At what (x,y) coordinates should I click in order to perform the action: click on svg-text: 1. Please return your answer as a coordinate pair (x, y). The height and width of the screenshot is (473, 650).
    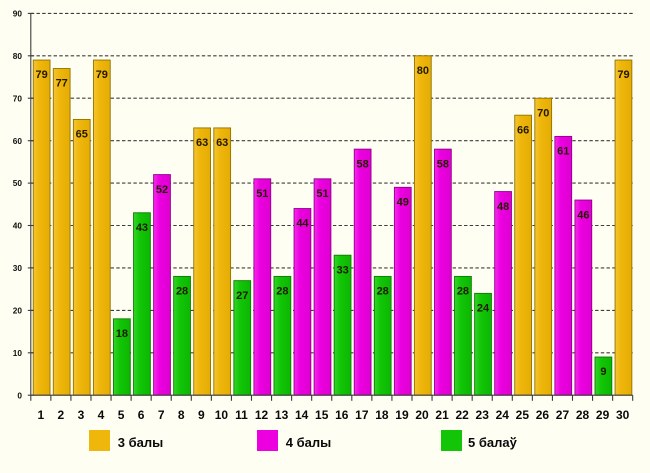
    Looking at the image, I should click on (40, 415).